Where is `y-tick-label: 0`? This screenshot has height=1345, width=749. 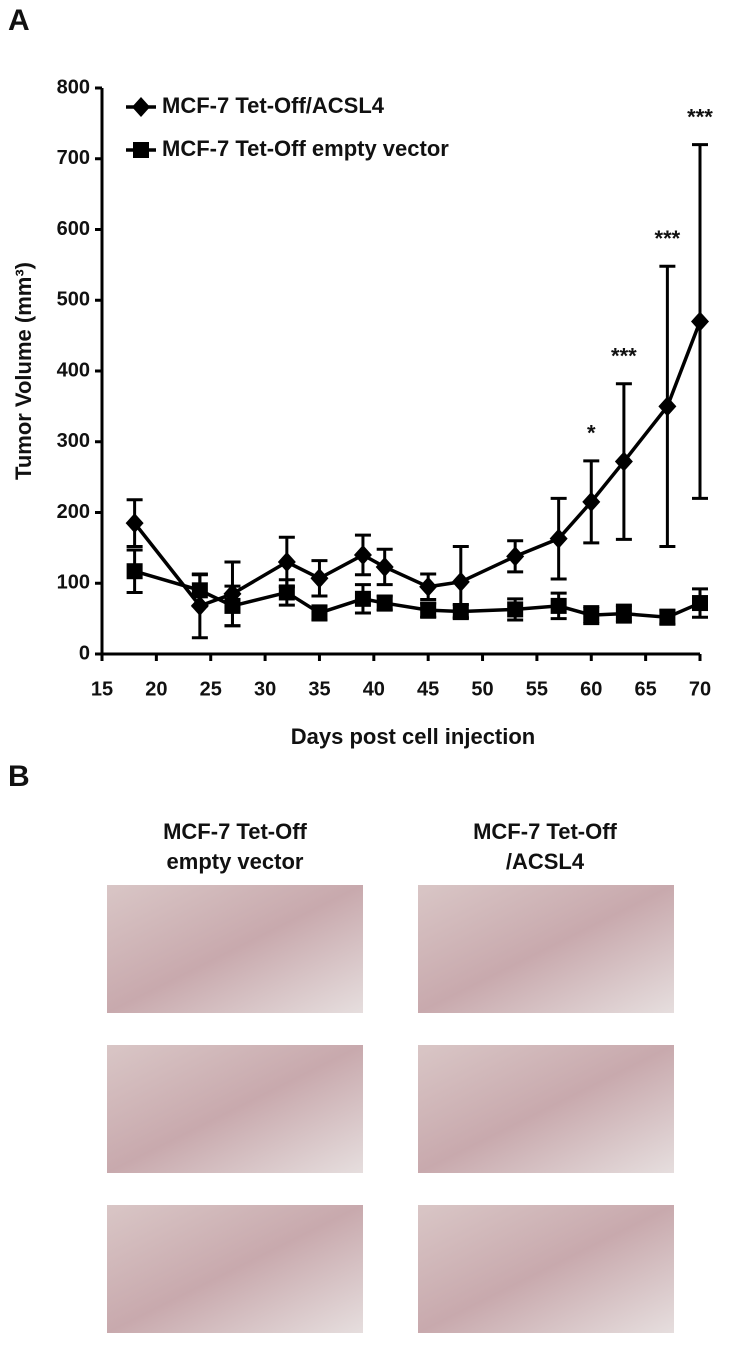 y-tick-label: 0 is located at coordinates (84, 653).